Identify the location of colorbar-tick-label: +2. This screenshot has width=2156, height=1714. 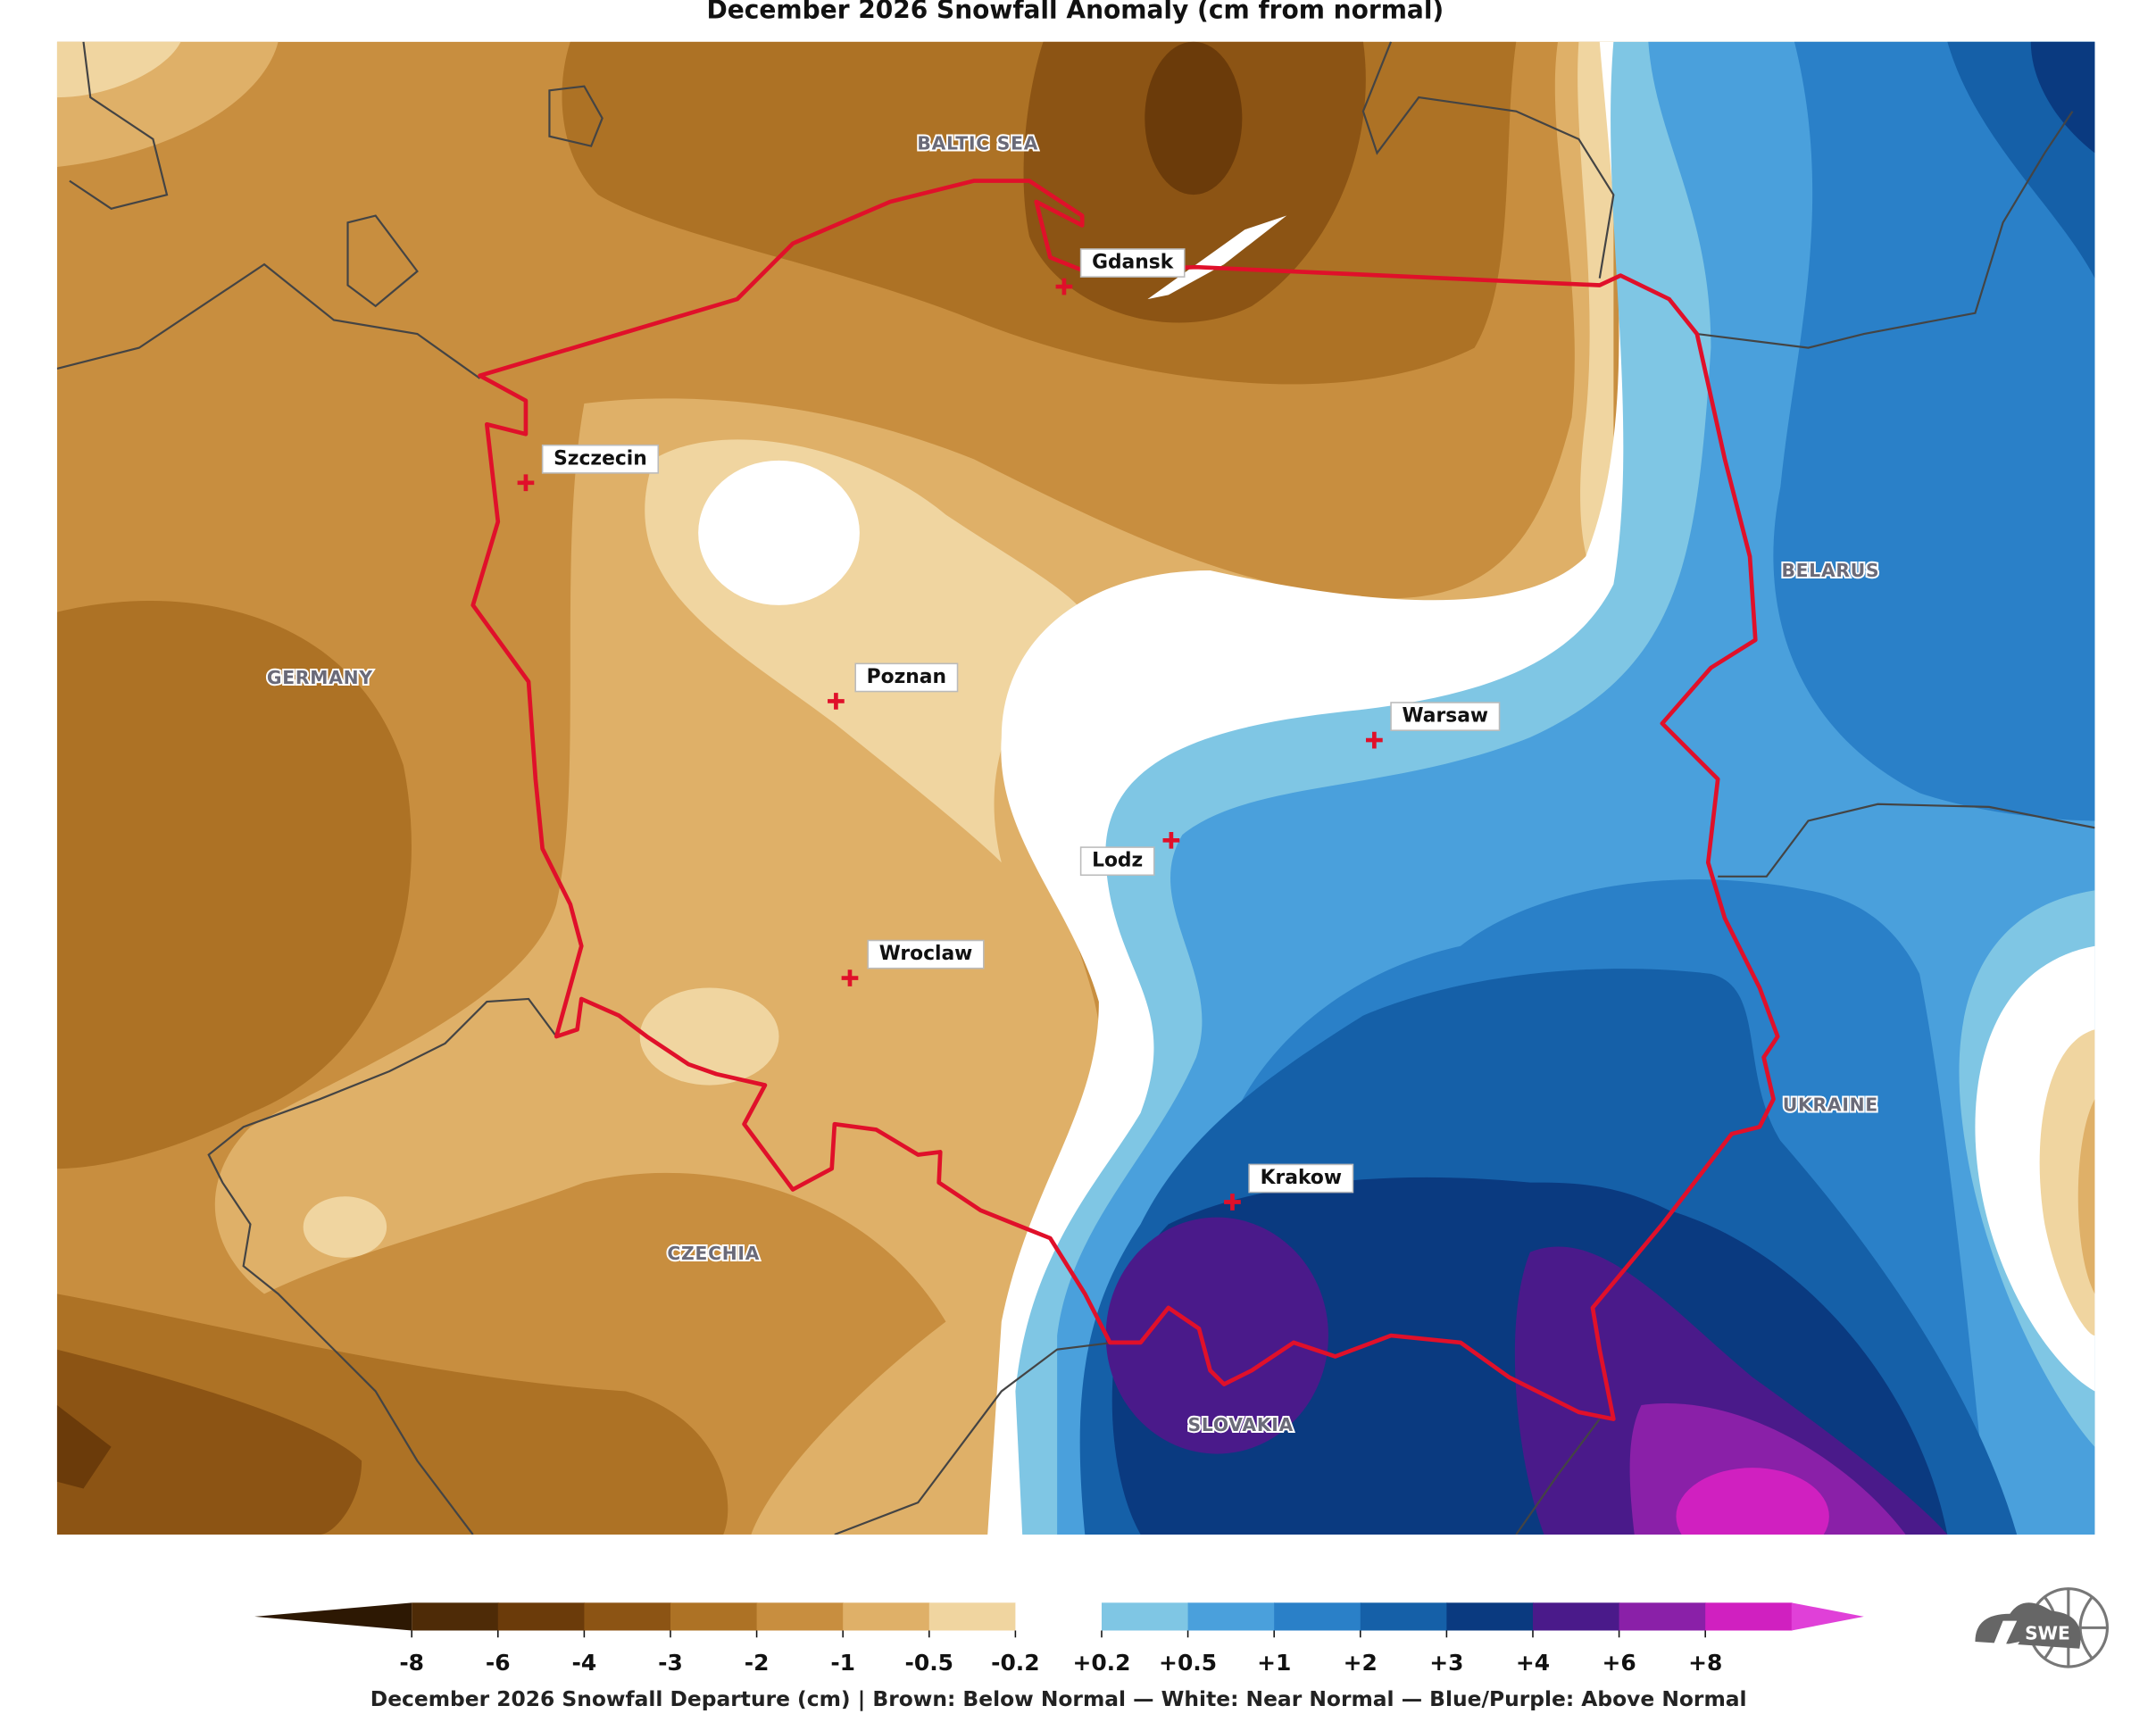
(1361, 1663).